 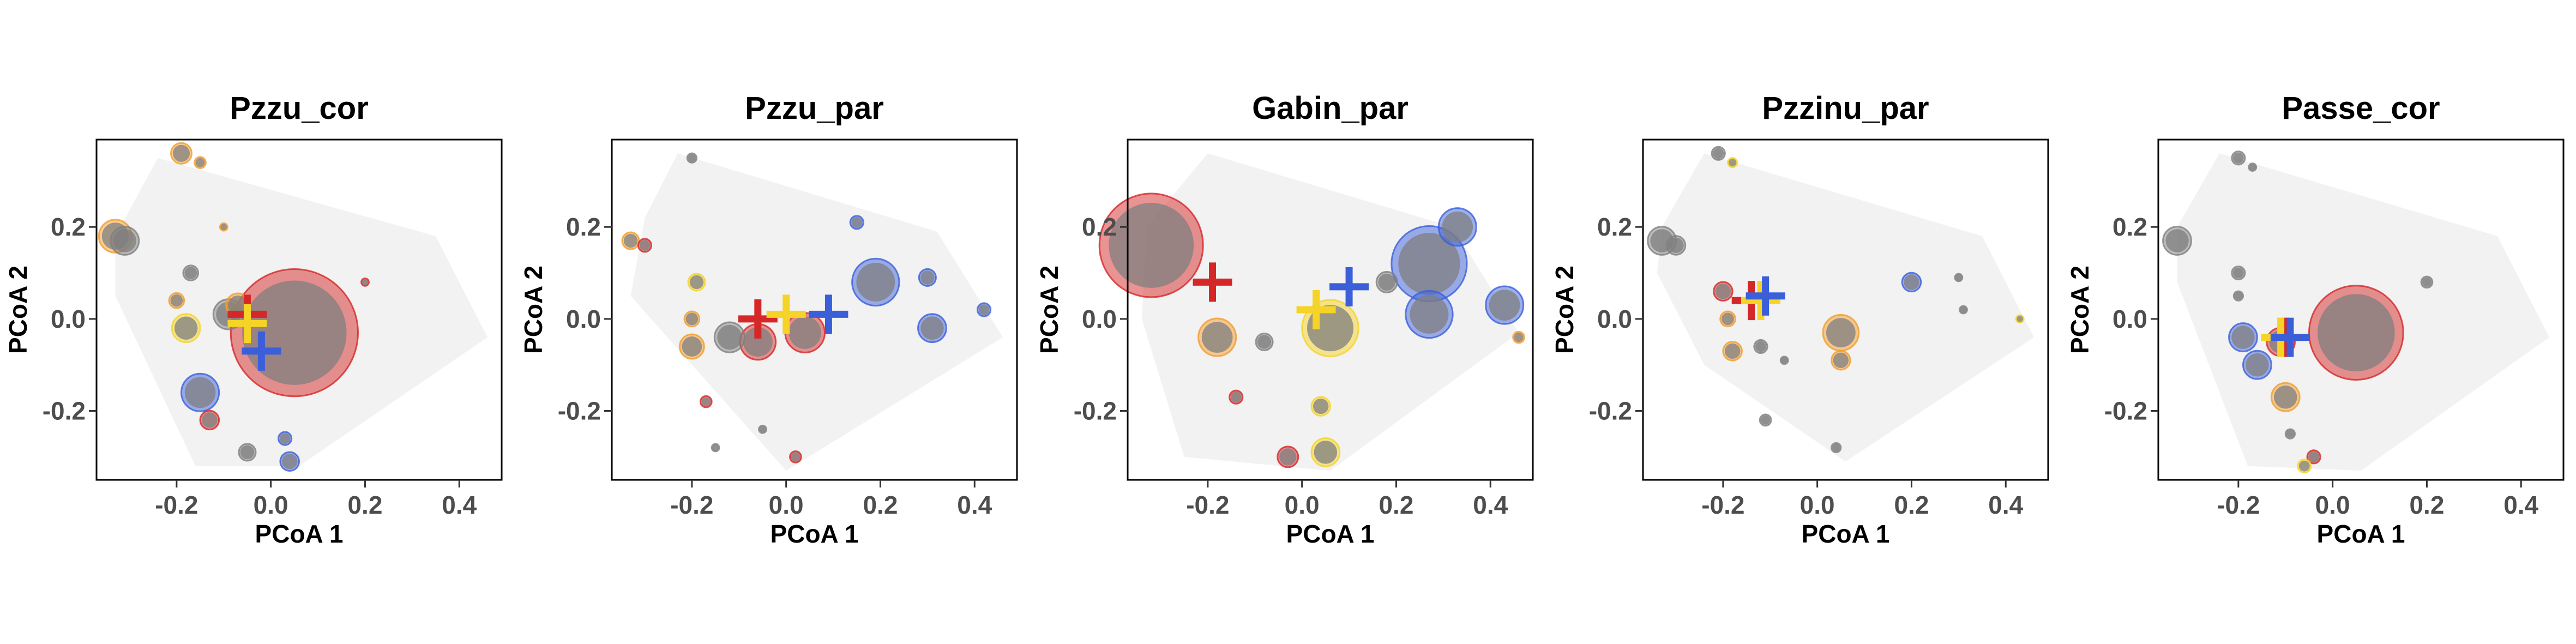 What do you see at coordinates (814, 108) in the screenshot?
I see `panel-title: Pzzu_par` at bounding box center [814, 108].